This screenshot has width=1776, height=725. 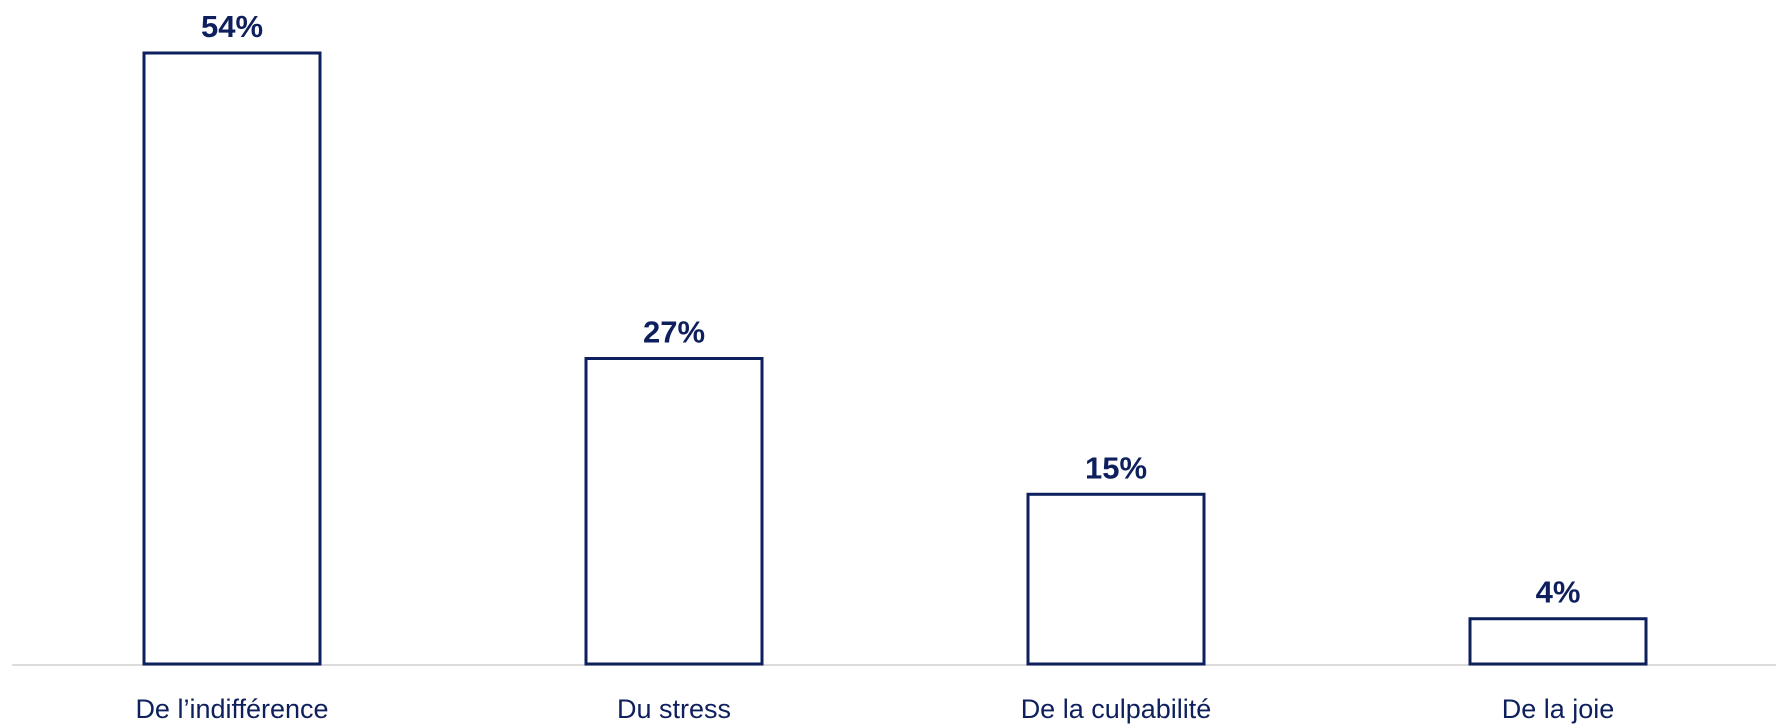 I want to click on data-label-3: 15%, so click(x=1116, y=467).